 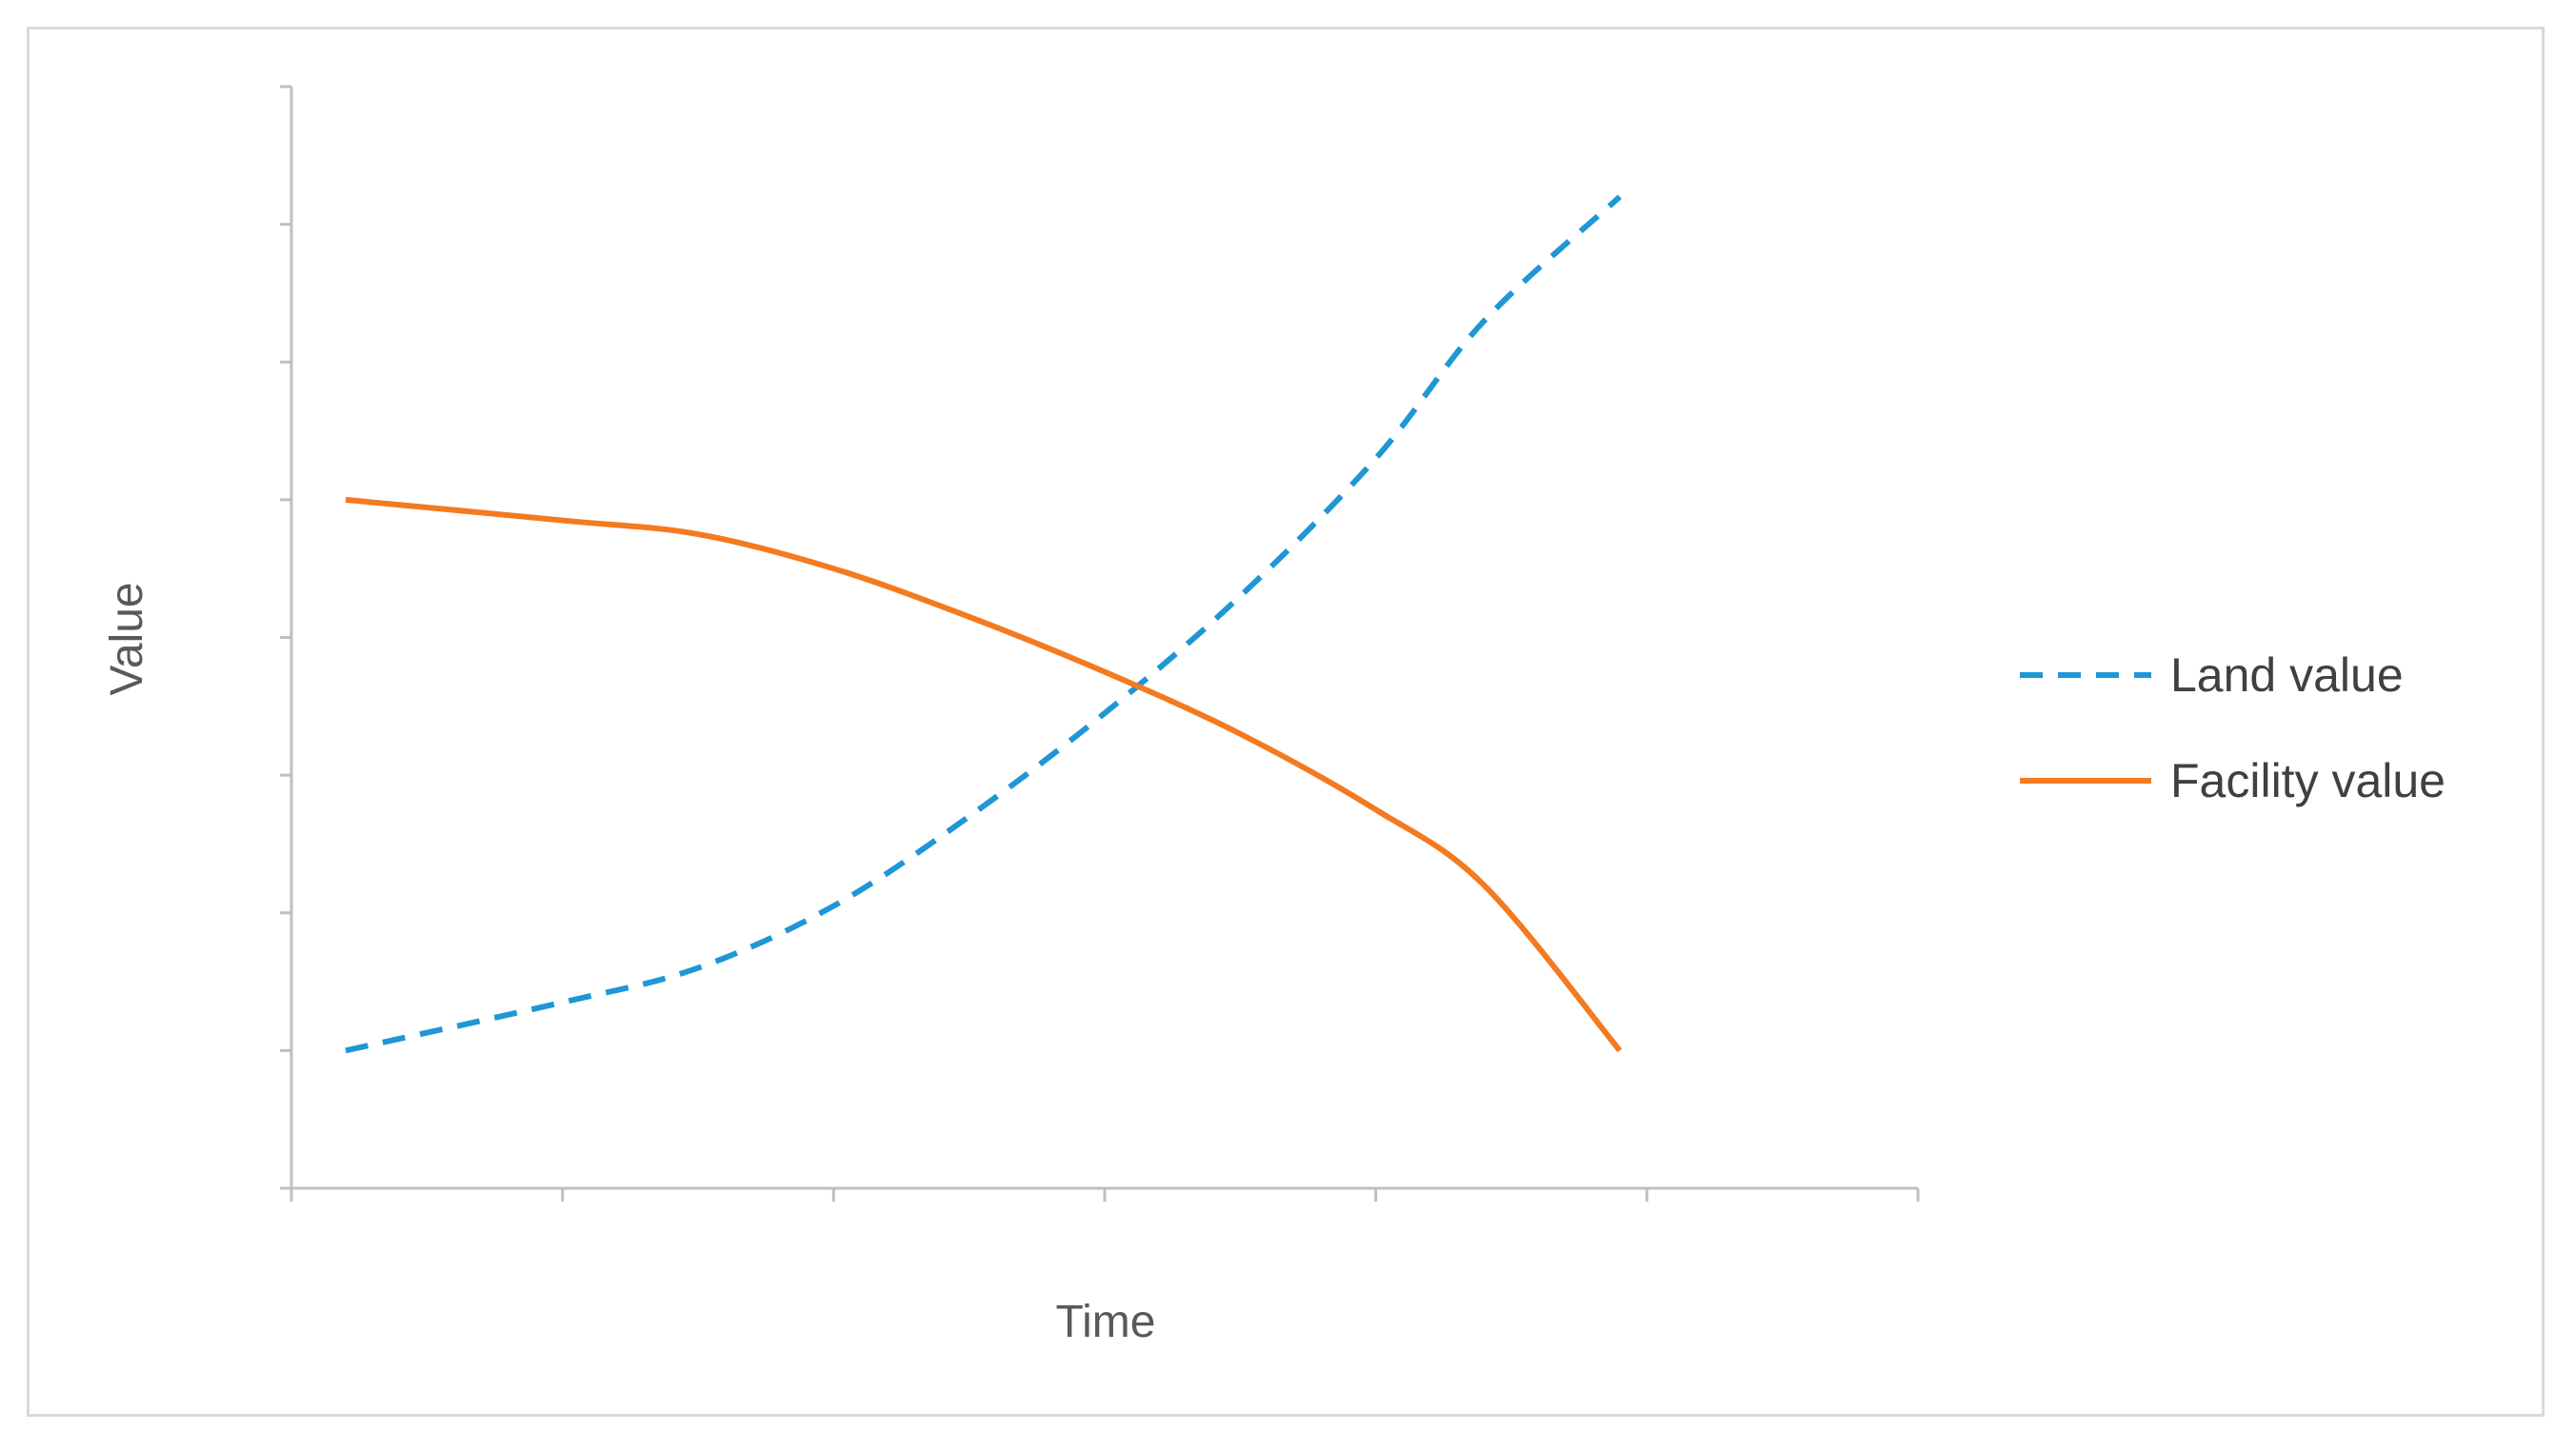 What do you see at coordinates (2308, 780) in the screenshot?
I see `legend-label-facility-value: Facility value` at bounding box center [2308, 780].